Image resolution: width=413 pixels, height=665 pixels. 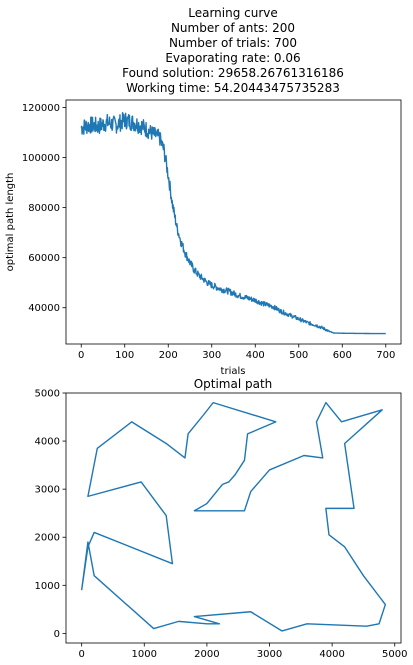 I want to click on learning-curve-ytick-label: 40000, so click(x=44, y=308).